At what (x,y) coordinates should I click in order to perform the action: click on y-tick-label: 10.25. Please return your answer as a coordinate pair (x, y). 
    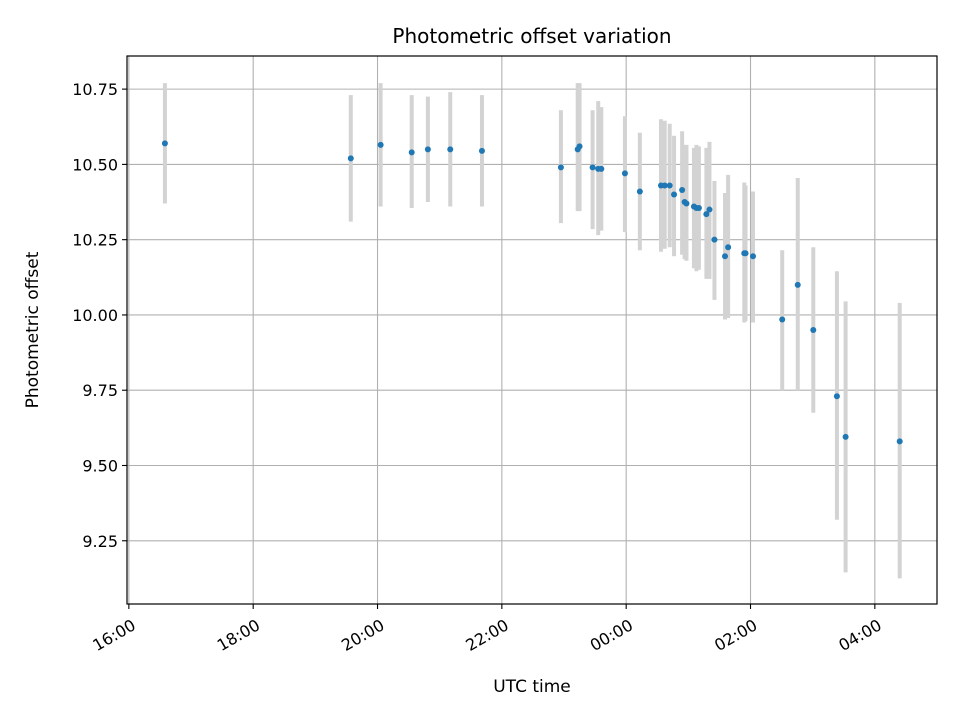
    Looking at the image, I should click on (95, 240).